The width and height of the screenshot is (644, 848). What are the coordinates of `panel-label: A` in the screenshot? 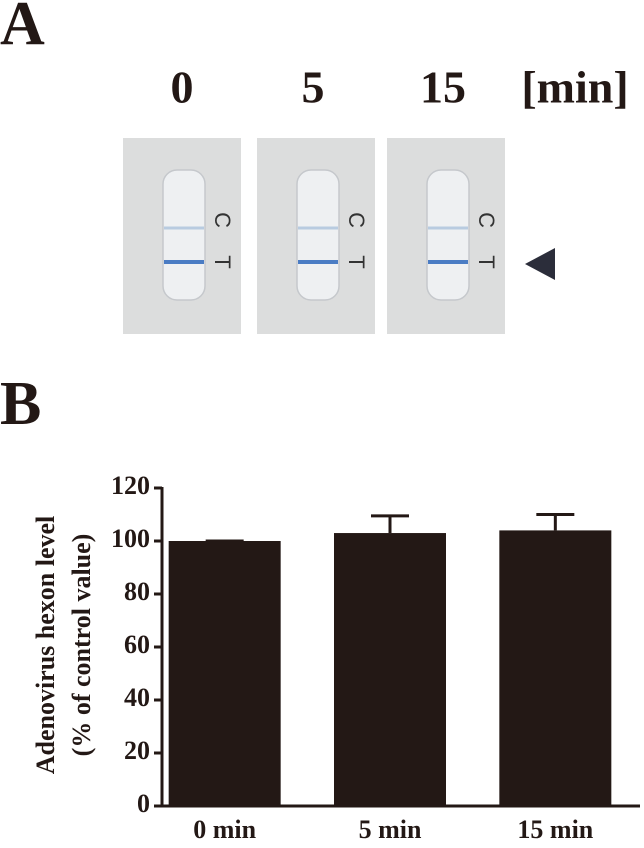 It's located at (22, 29).